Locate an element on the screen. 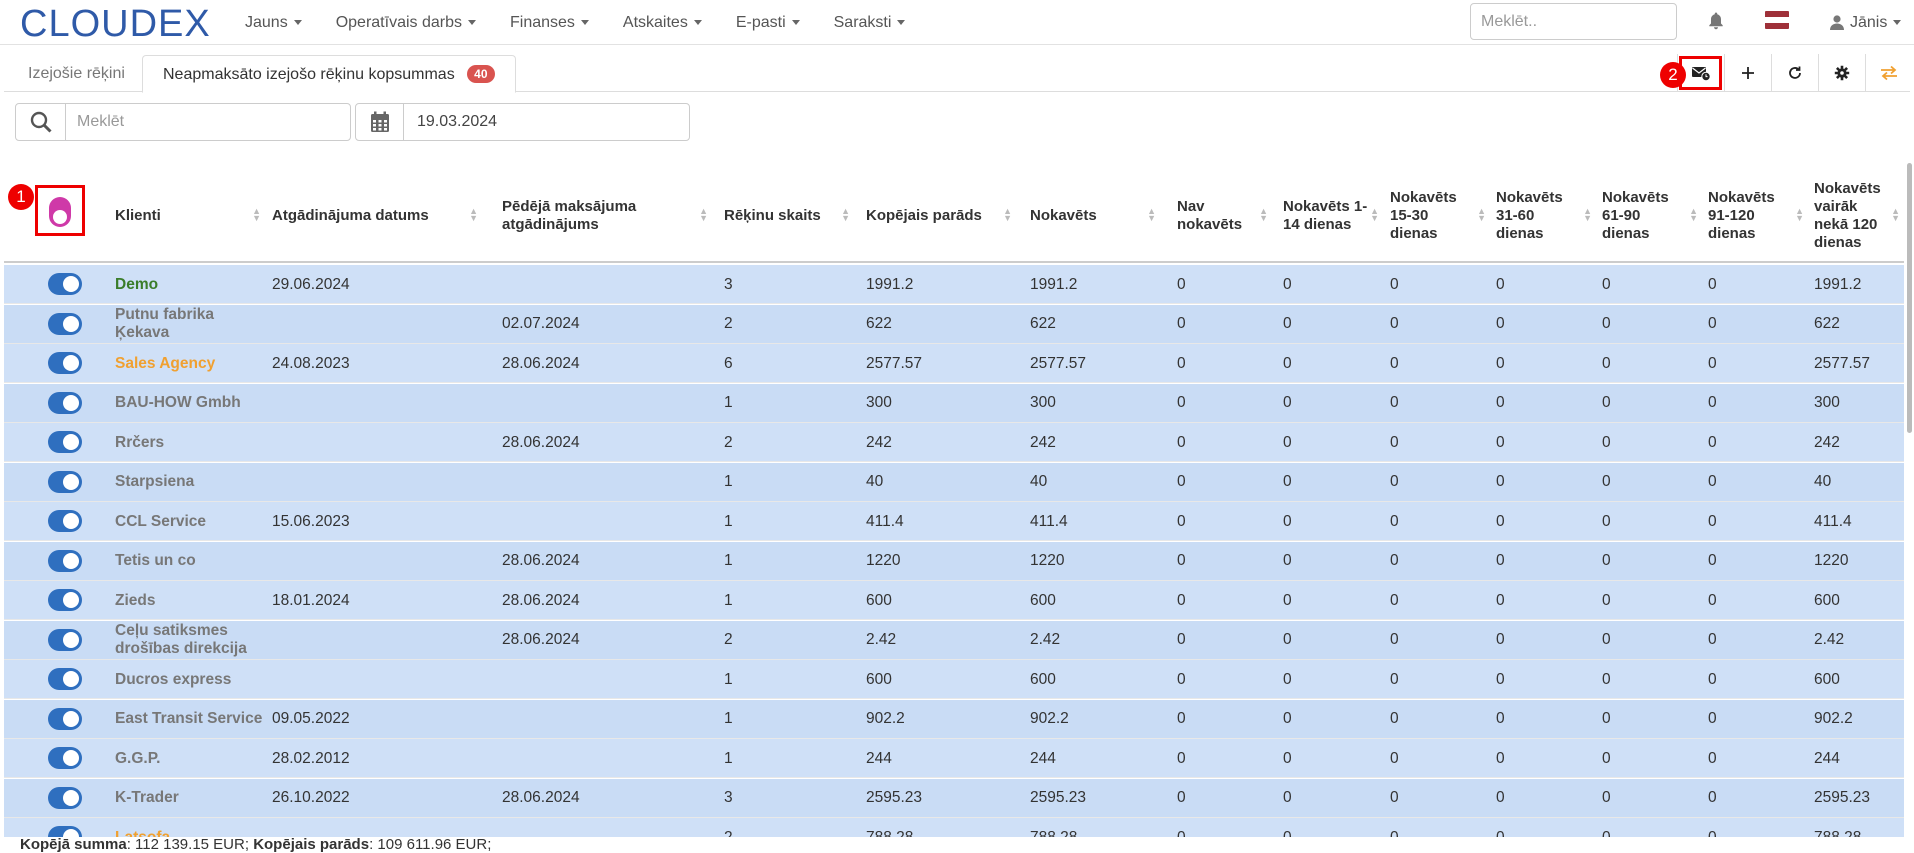 Image resolution: width=1914 pixels, height=853 pixels. nav-menu-item: Atskaites is located at coordinates (662, 22).